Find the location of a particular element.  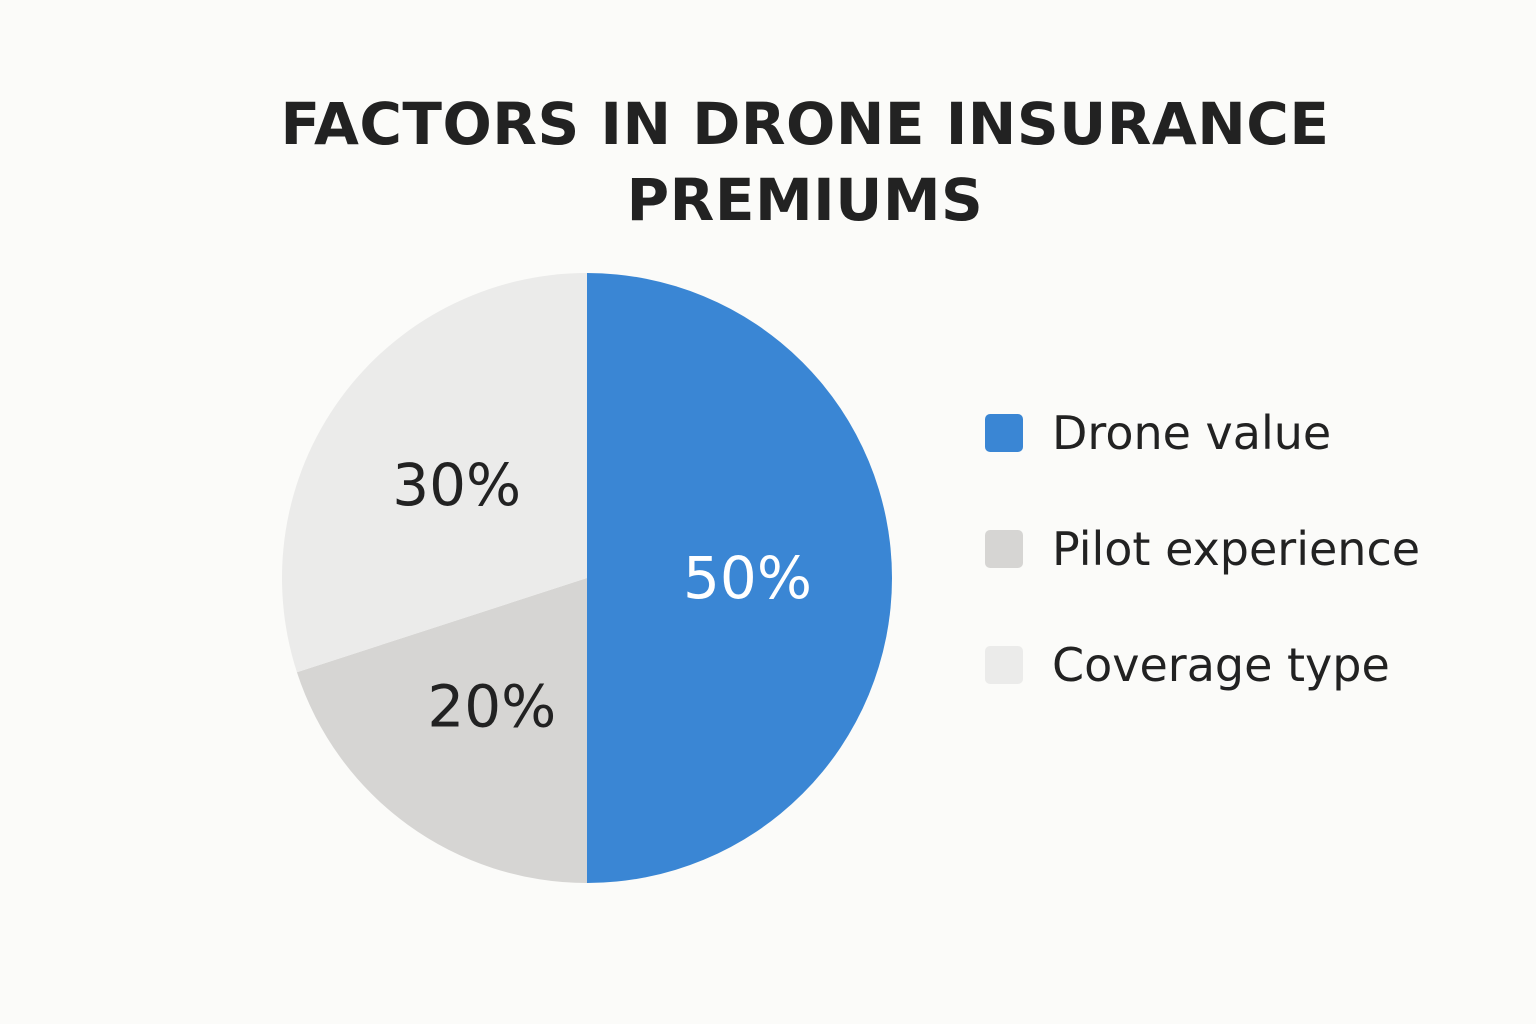

chart-title-line-1: FACTORS IN DRONE INSURANCE is located at coordinates (805, 124).